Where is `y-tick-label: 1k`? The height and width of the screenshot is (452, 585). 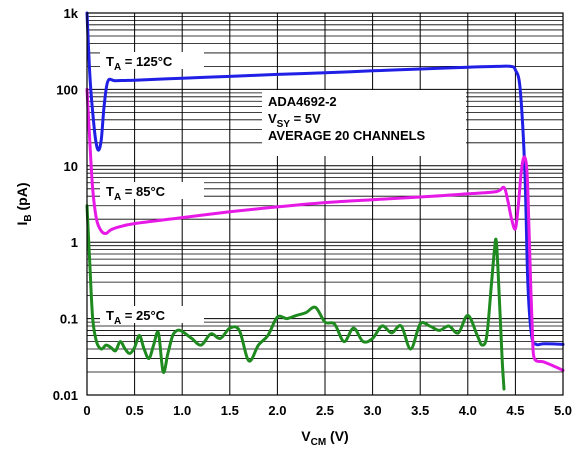
y-tick-label: 1k is located at coordinates (71, 13).